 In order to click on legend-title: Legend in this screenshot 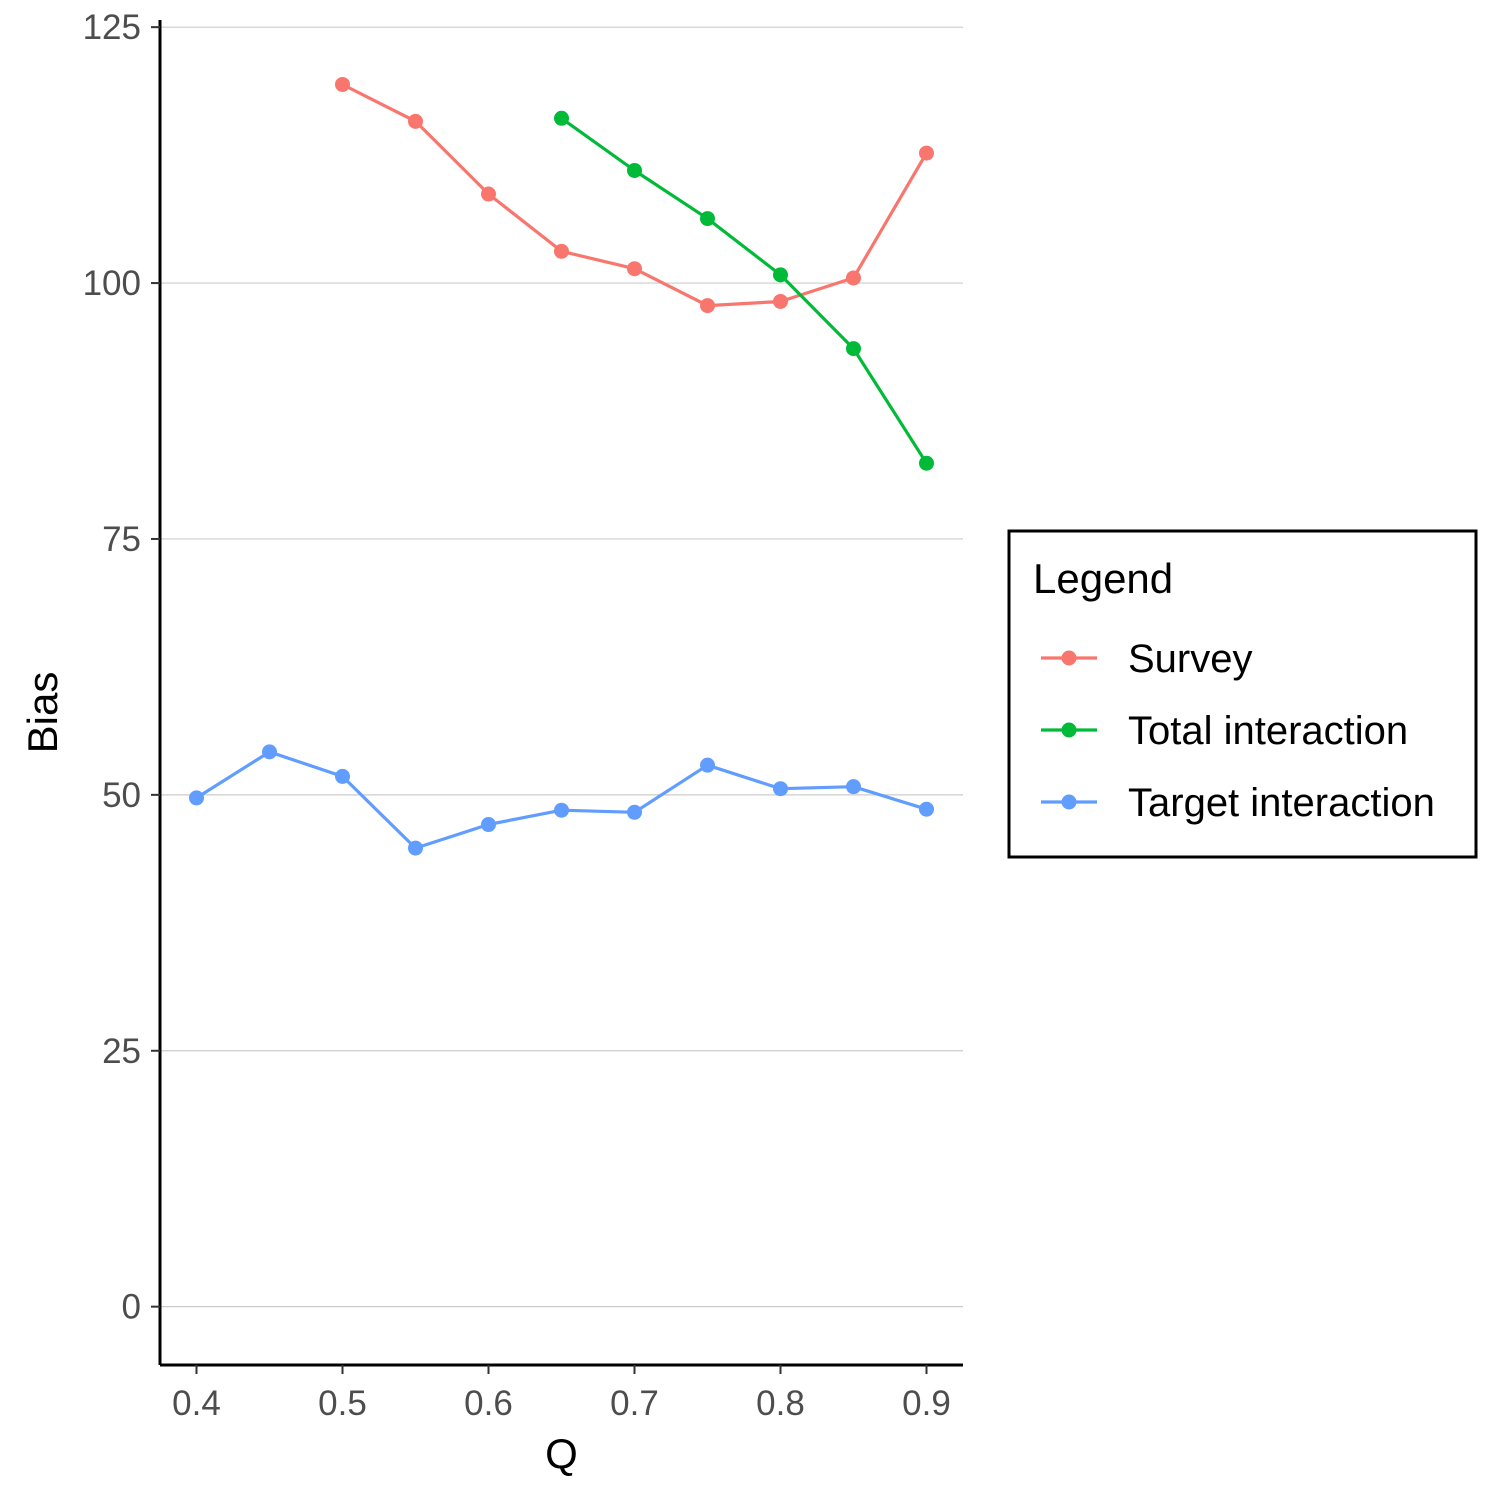, I will do `click(1103, 578)`.